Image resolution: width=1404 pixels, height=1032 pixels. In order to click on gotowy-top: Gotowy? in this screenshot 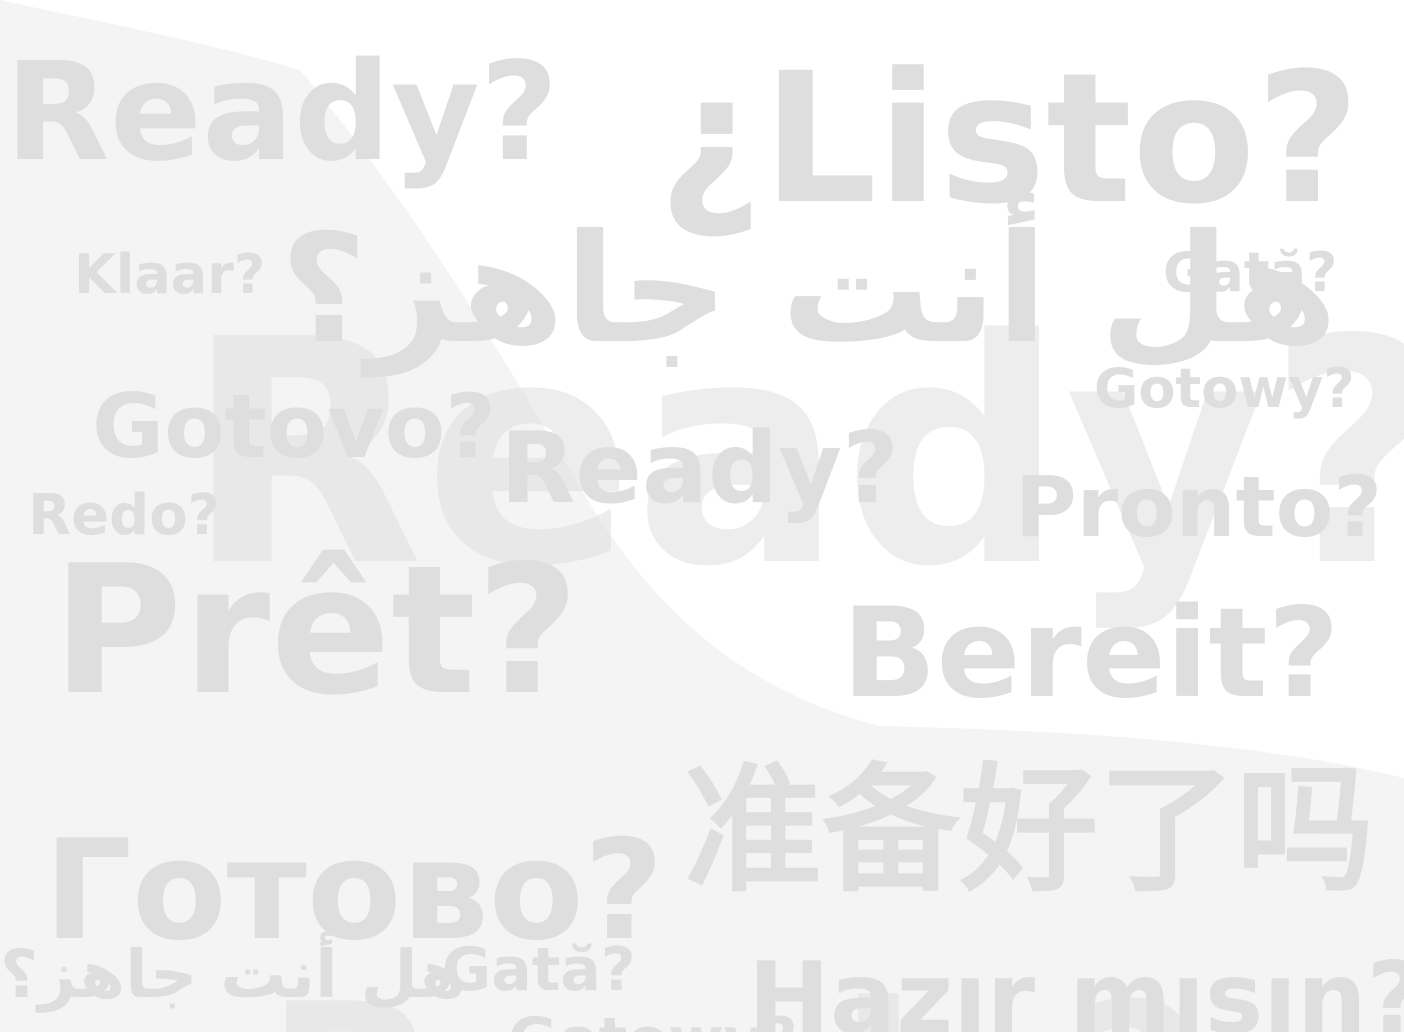, I will do `click(1224, 388)`.